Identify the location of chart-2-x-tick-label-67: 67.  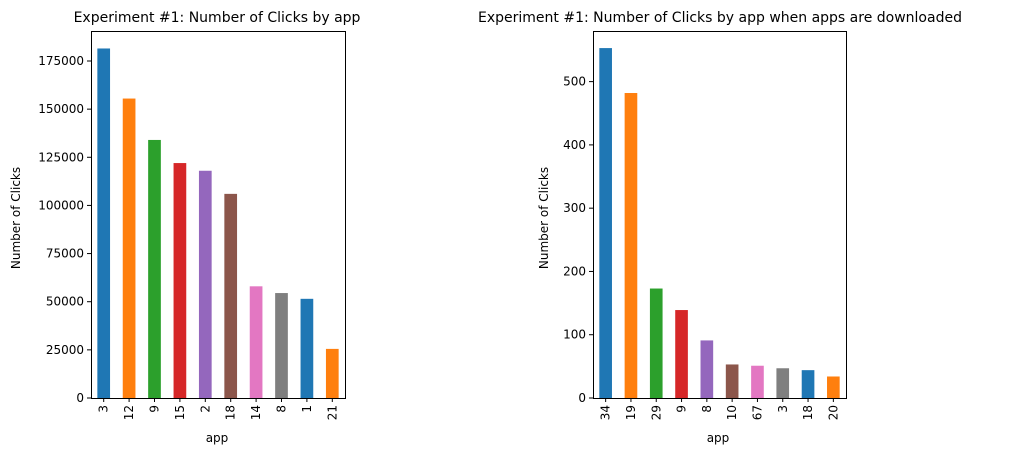
(757, 412).